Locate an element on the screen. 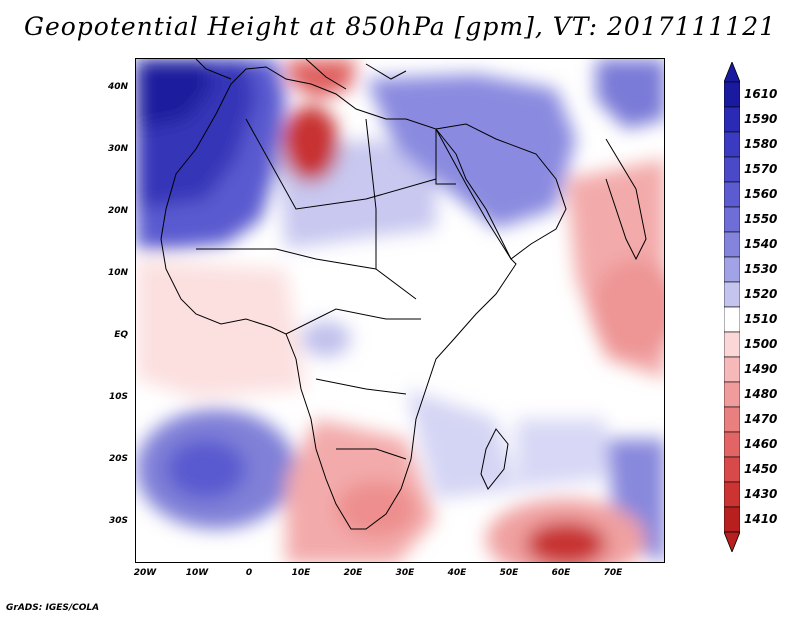 The width and height of the screenshot is (800, 618). colorbar-level-label: 1430 is located at coordinates (761, 493).